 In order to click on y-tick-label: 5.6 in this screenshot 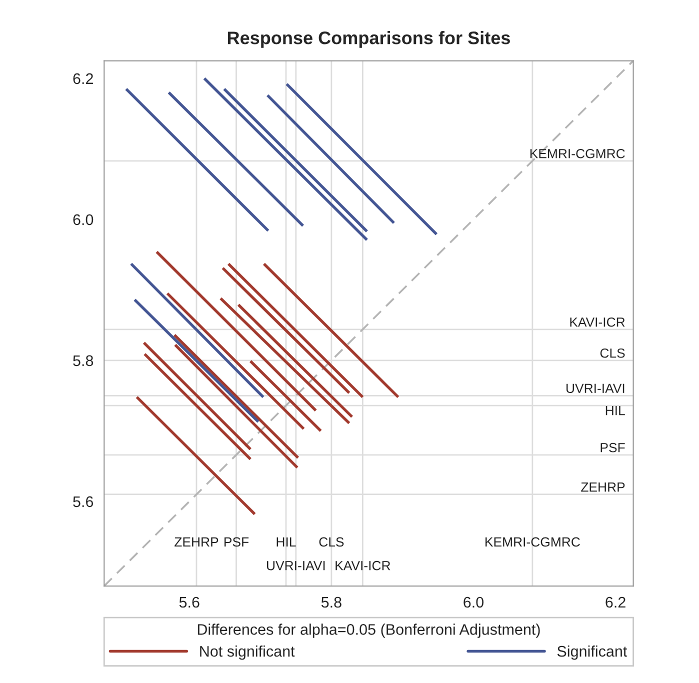, I will do `click(83, 502)`.